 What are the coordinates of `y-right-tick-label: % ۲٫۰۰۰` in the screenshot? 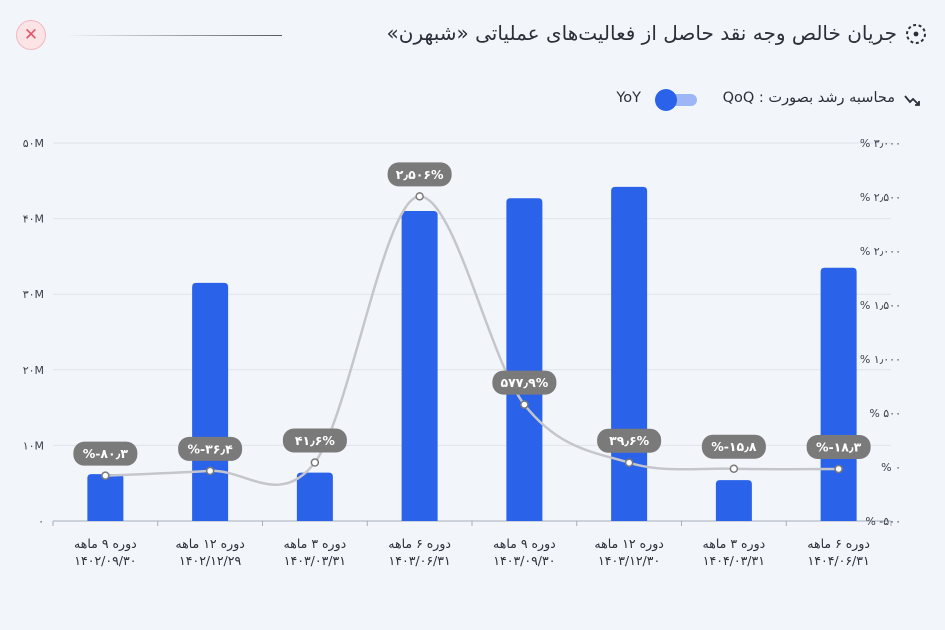 It's located at (880, 251).